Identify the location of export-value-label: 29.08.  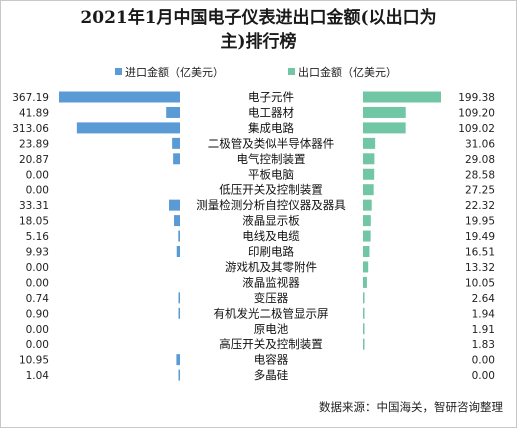
(480, 160).